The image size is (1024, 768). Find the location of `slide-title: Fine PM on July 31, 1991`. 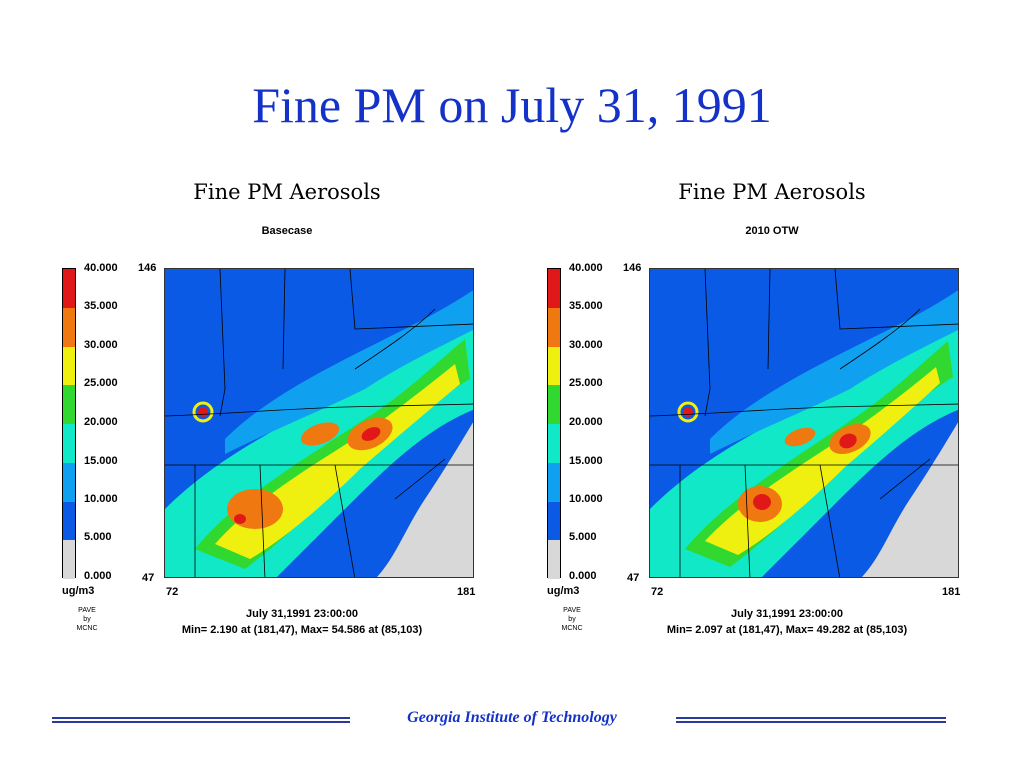

slide-title: Fine PM on July 31, 1991 is located at coordinates (512, 105).